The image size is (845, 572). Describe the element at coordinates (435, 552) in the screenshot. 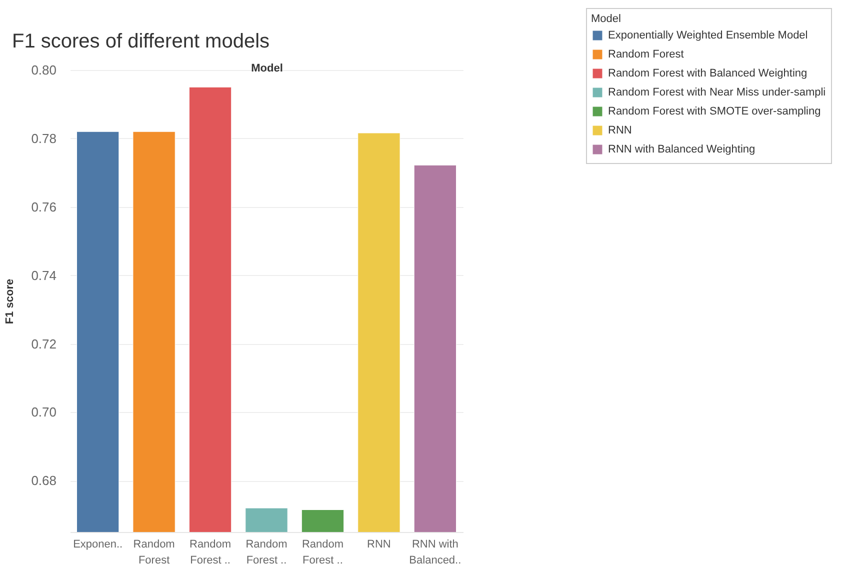

I see `x-tick-label: RNN with Balanced..` at that location.